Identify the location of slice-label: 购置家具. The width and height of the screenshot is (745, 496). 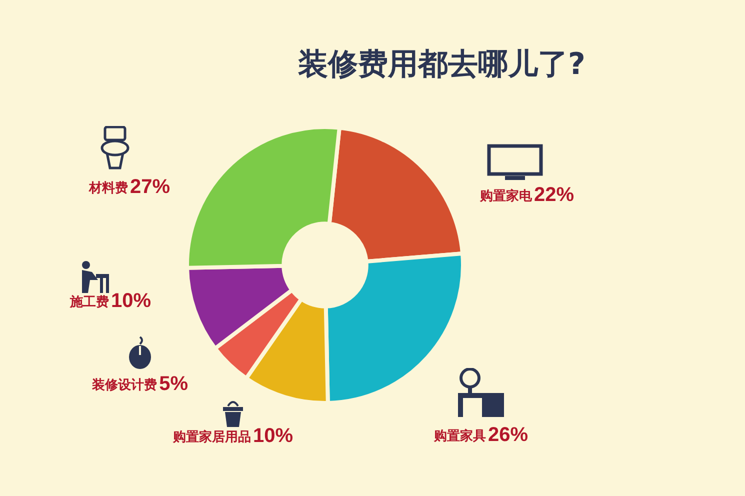
(459, 436).